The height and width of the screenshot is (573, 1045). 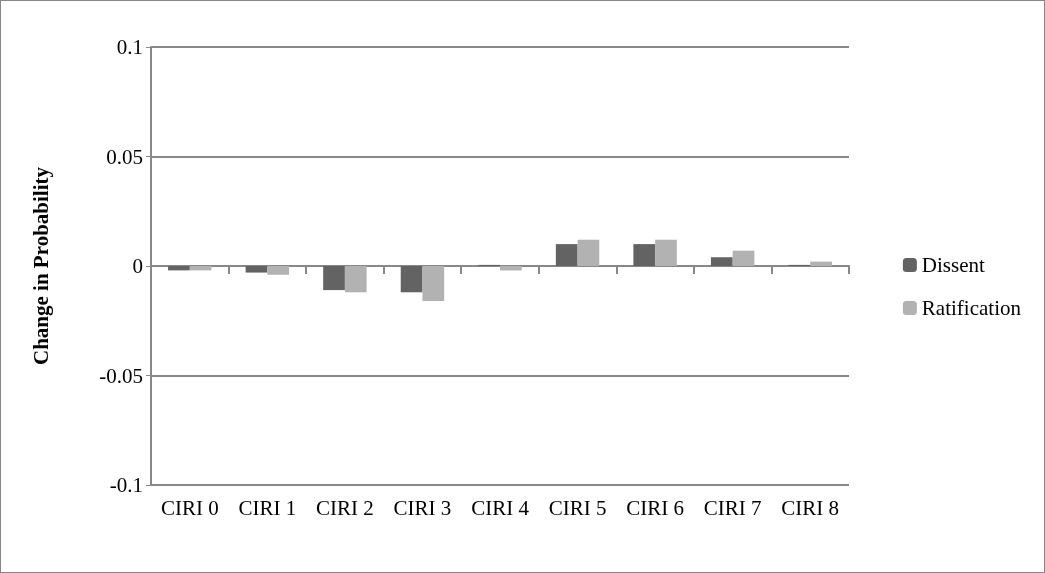 I want to click on y-tick-label: -0.1, so click(x=126, y=485).